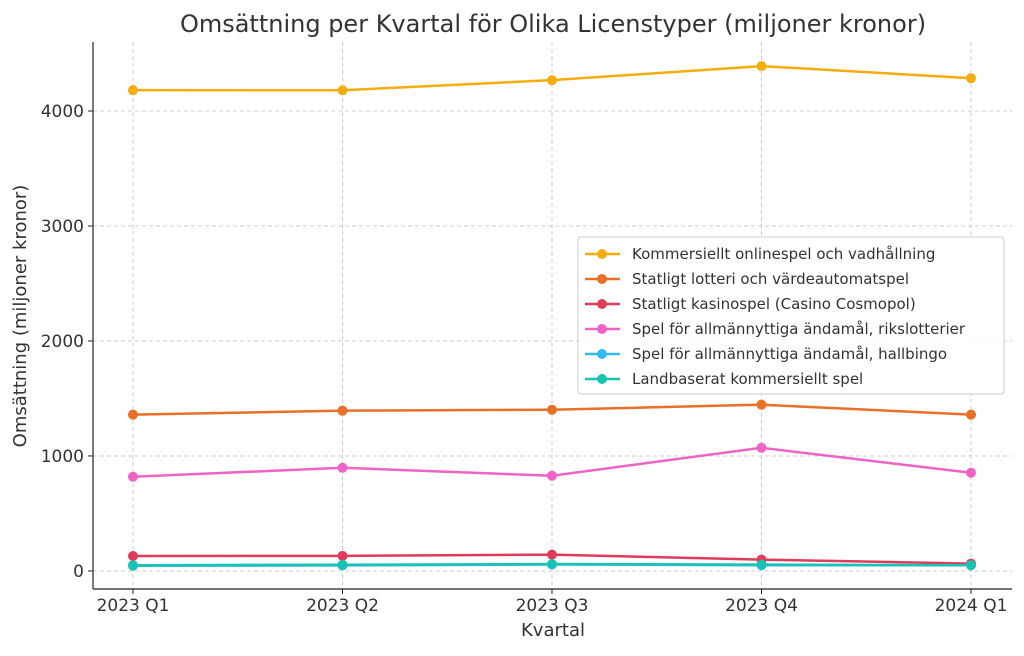 This screenshot has width=1024, height=656. Describe the element at coordinates (761, 606) in the screenshot. I see `x-tick-label: 2023 Q4` at that location.